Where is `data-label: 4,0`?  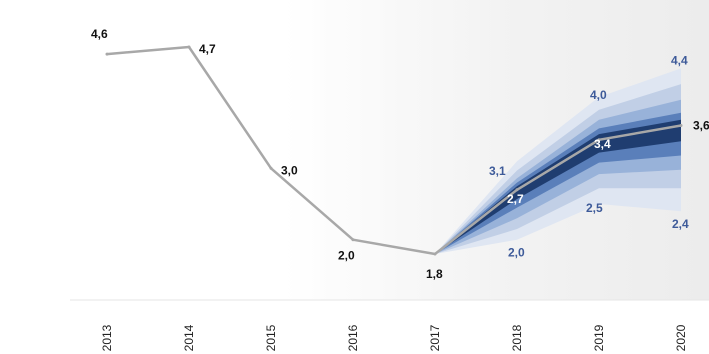 data-label: 4,0 is located at coordinates (598, 95).